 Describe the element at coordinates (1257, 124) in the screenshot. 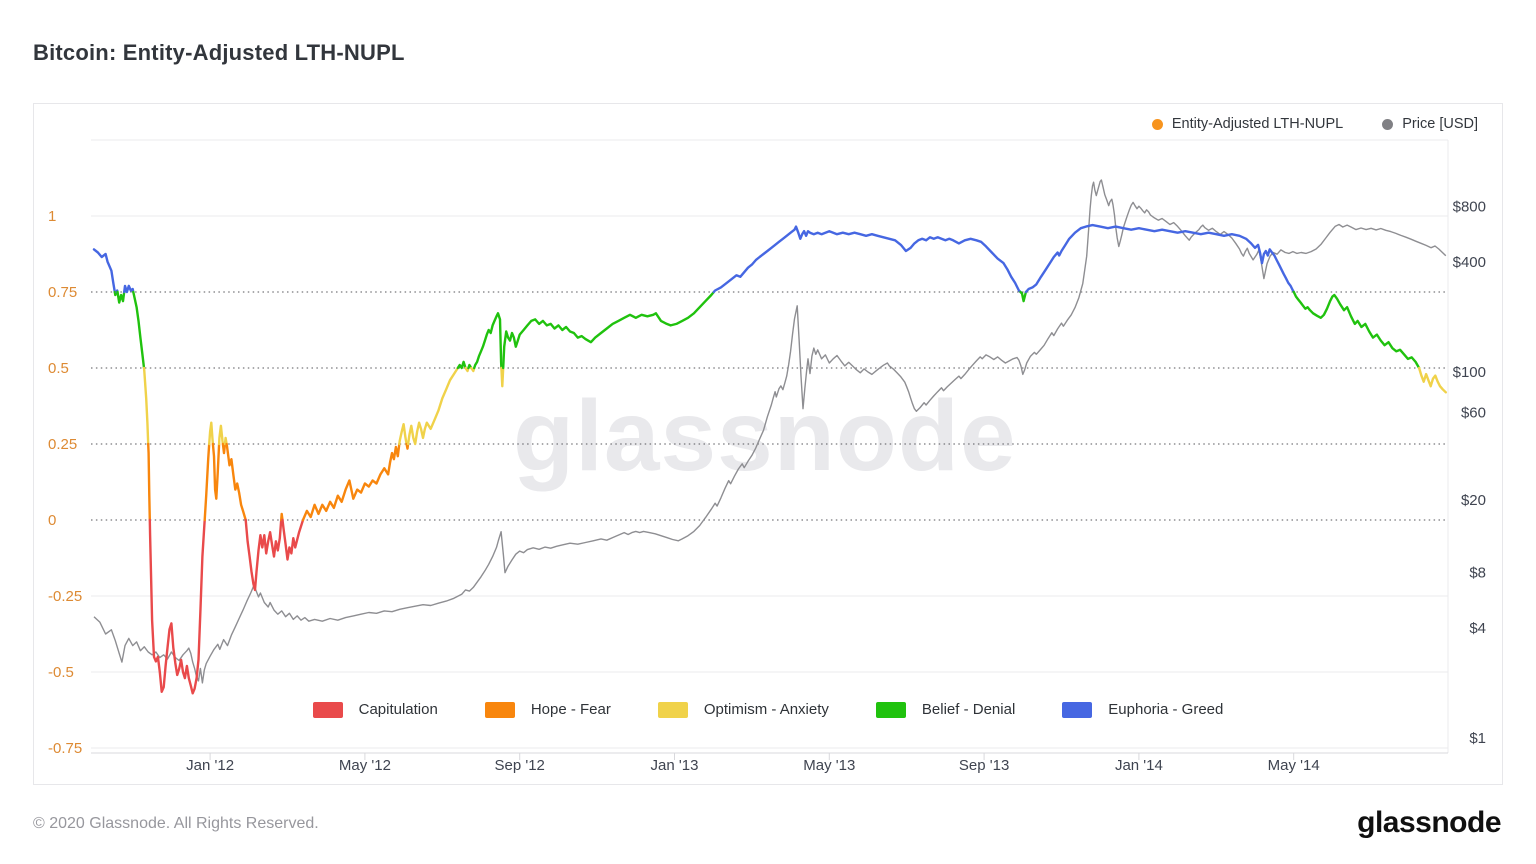

I see `legend-label: Entity-Adjusted LTH-NUPL` at that location.